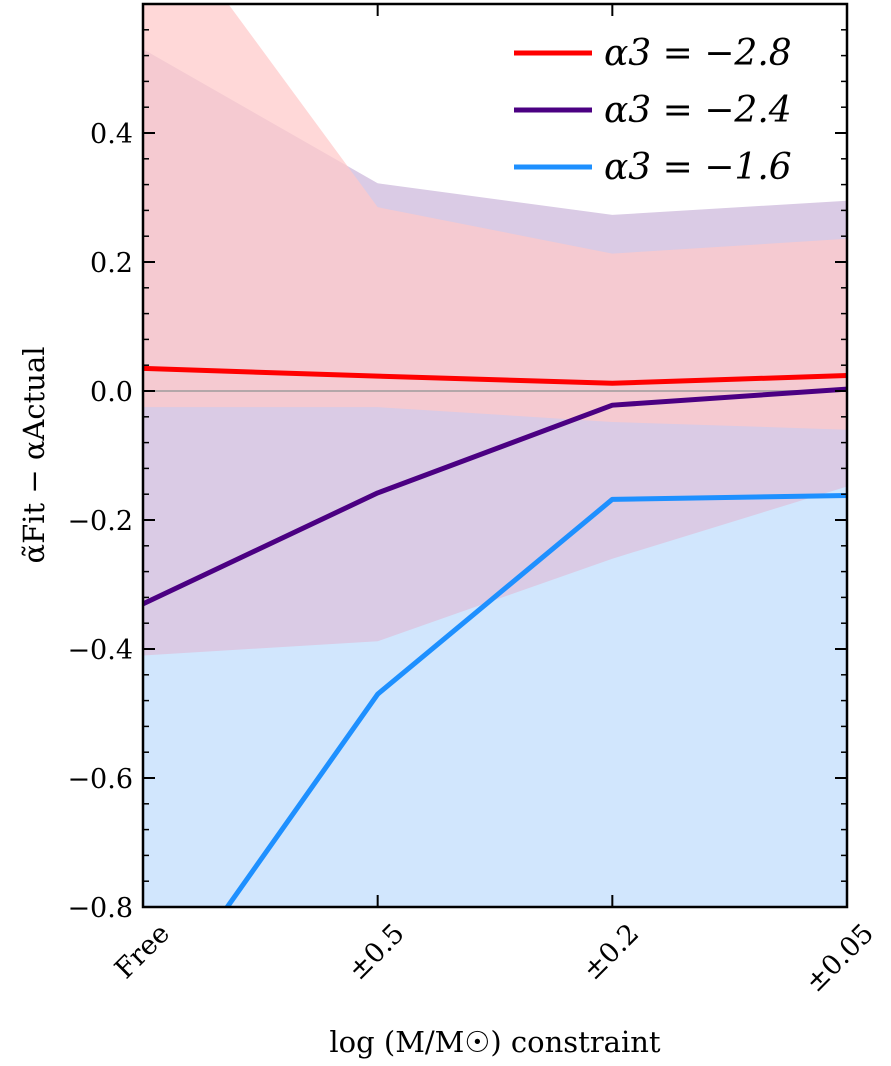  I want to click on x-axis-label: log (M/M☉) constraint, so click(495, 1042).